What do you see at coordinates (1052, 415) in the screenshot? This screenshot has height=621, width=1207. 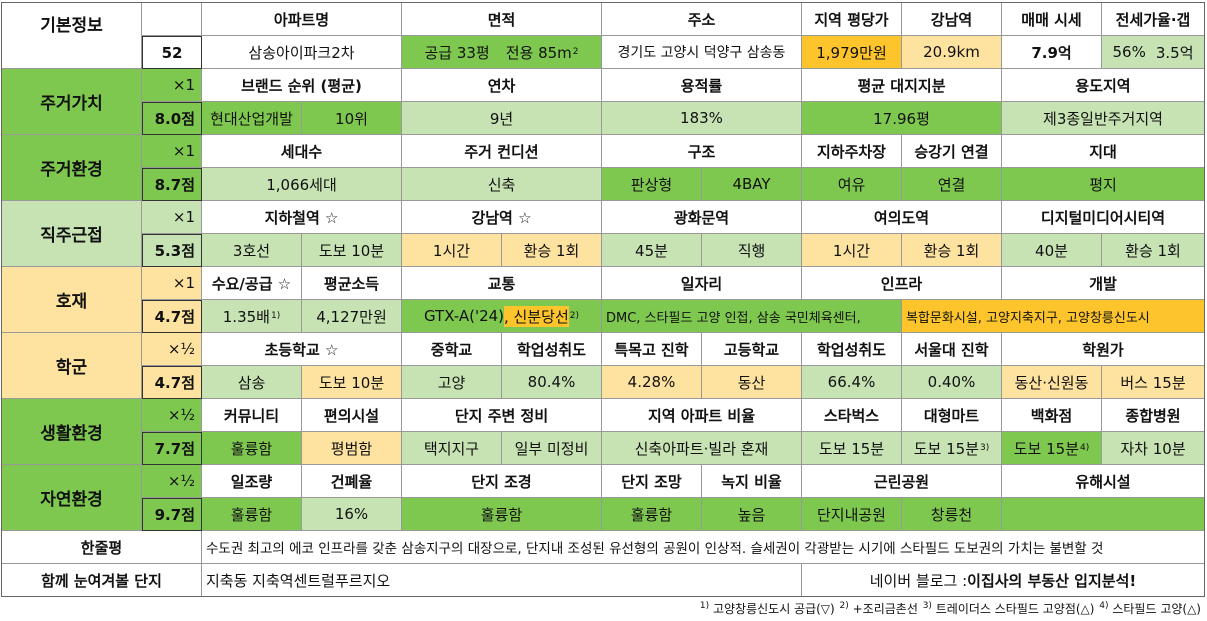 I see `lv-header-6: 백화점` at bounding box center [1052, 415].